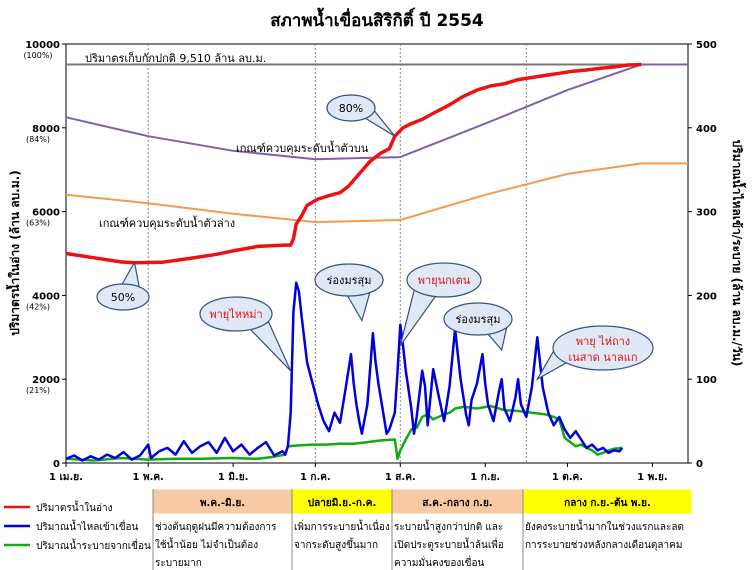 This screenshot has width=754, height=570. What do you see at coordinates (148, 477) in the screenshot?
I see `x-tick-label: 1 พ.ค.` at bounding box center [148, 477].